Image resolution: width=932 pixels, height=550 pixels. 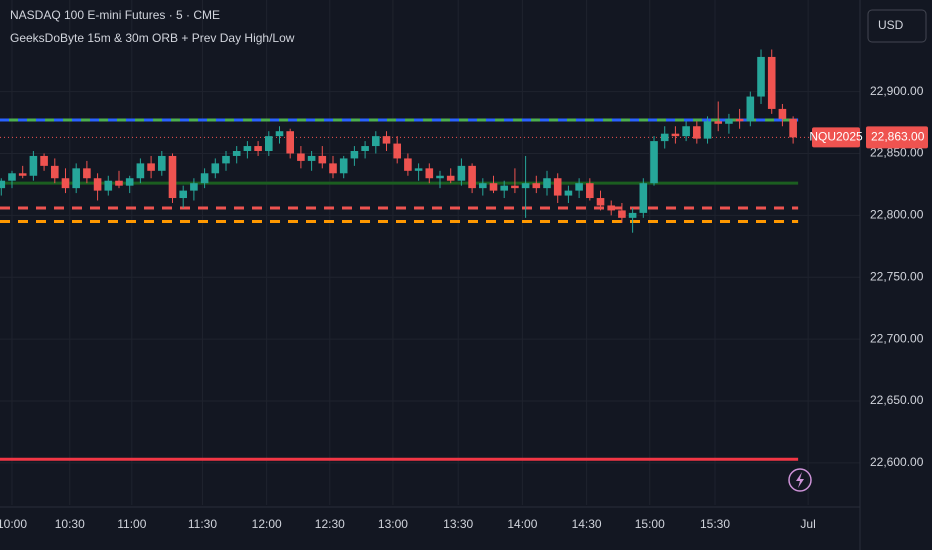 What do you see at coordinates (650, 524) in the screenshot?
I see `x-tick-label: 15:00` at bounding box center [650, 524].